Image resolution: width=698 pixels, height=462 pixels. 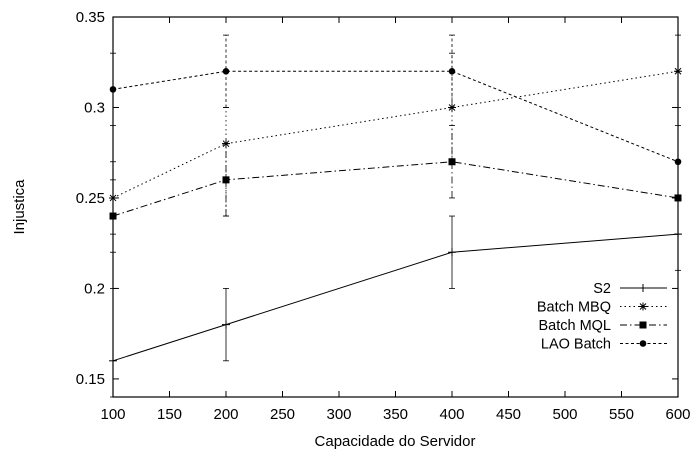 What do you see at coordinates (602, 289) in the screenshot?
I see `legend-label: S2` at bounding box center [602, 289].